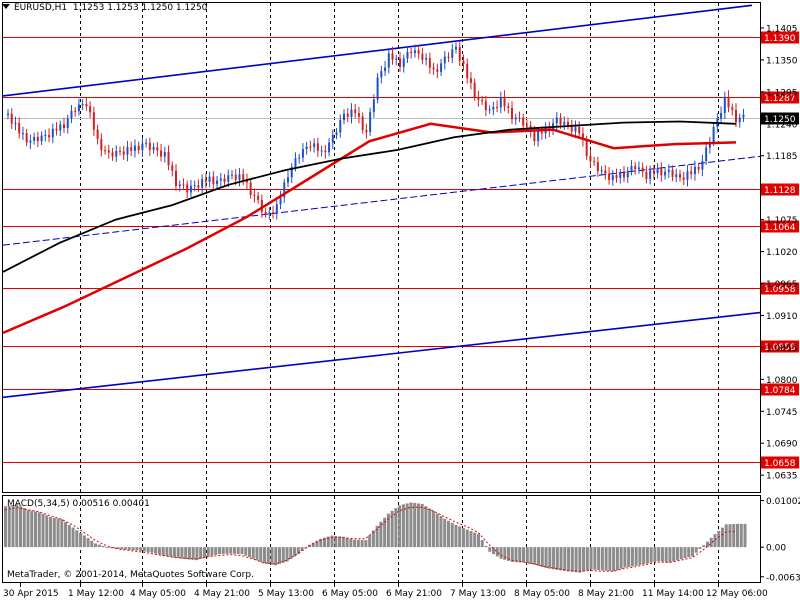  I want to click on macd-pane-border, so click(381, 539).